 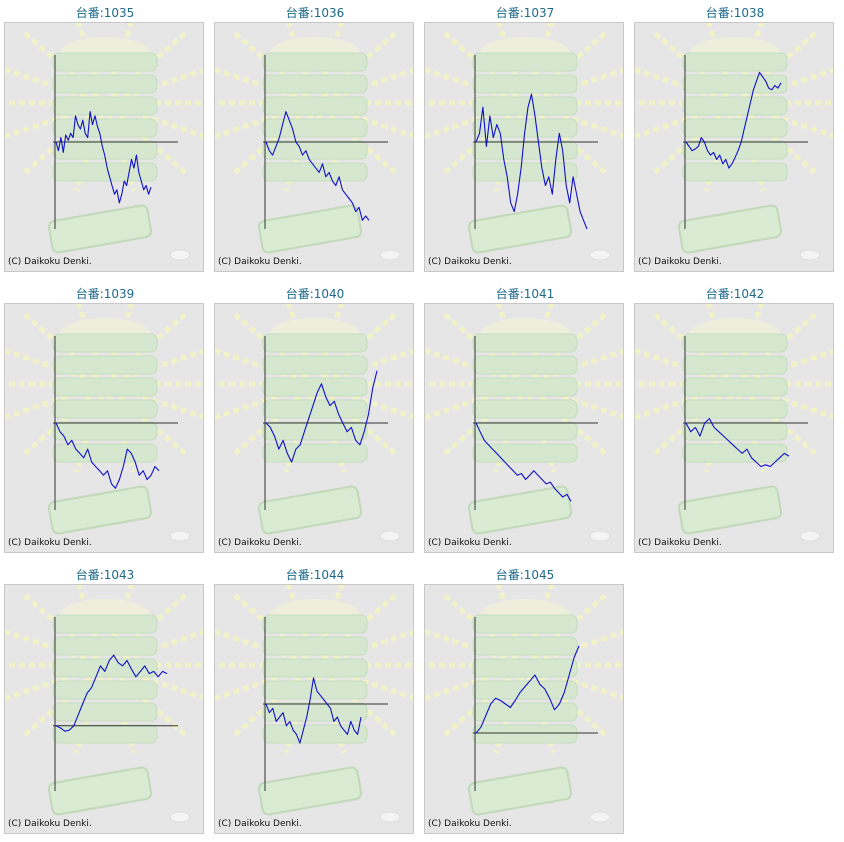 I want to click on chart-title: 台番:1040, so click(x=315, y=294).